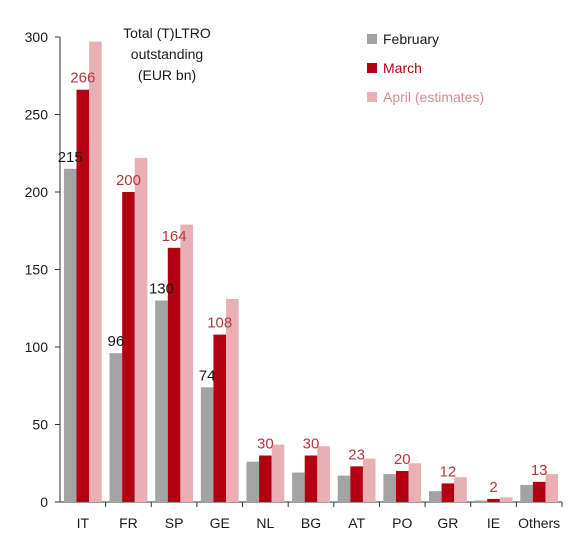 This screenshot has width=580, height=556. What do you see at coordinates (311, 478) in the screenshot?
I see `bar-march-bg` at bounding box center [311, 478].